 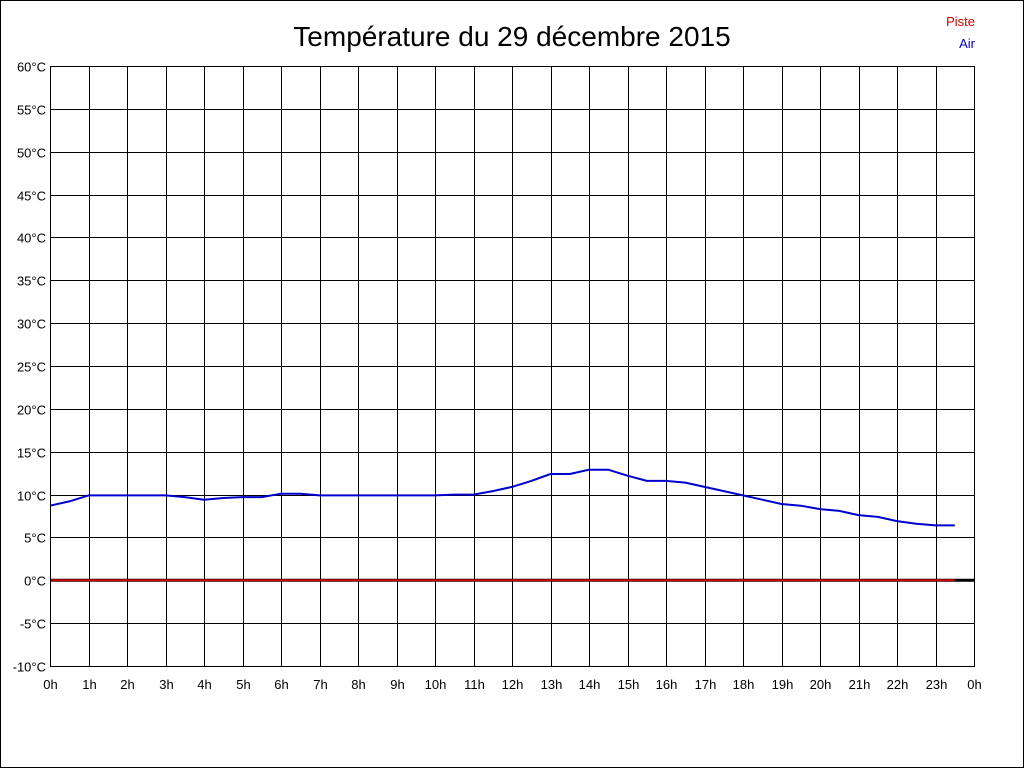 What do you see at coordinates (31, 67) in the screenshot?
I see `y-tick-label: 60°C` at bounding box center [31, 67].